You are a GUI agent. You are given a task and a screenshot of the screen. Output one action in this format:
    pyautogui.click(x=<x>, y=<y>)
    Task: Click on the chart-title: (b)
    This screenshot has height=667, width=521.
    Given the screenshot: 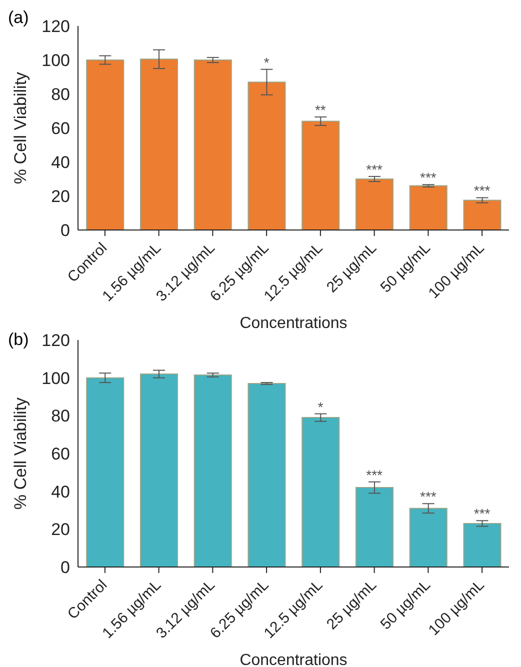 What is the action you would take?
    pyautogui.click(x=18, y=340)
    